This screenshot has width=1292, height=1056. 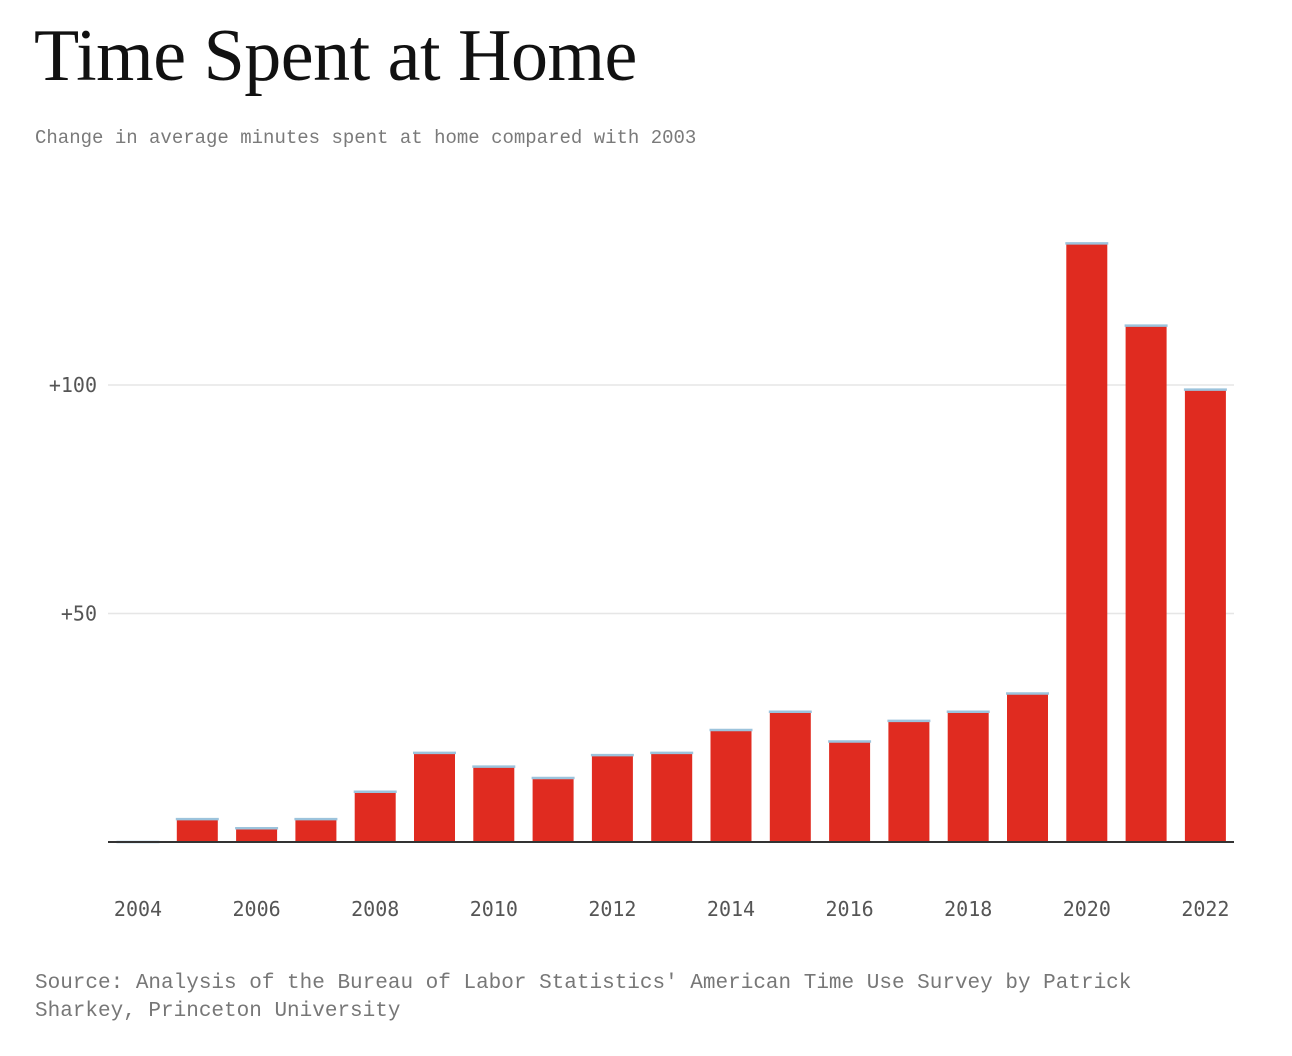 I want to click on y-tick-label: +50, so click(x=79, y=614).